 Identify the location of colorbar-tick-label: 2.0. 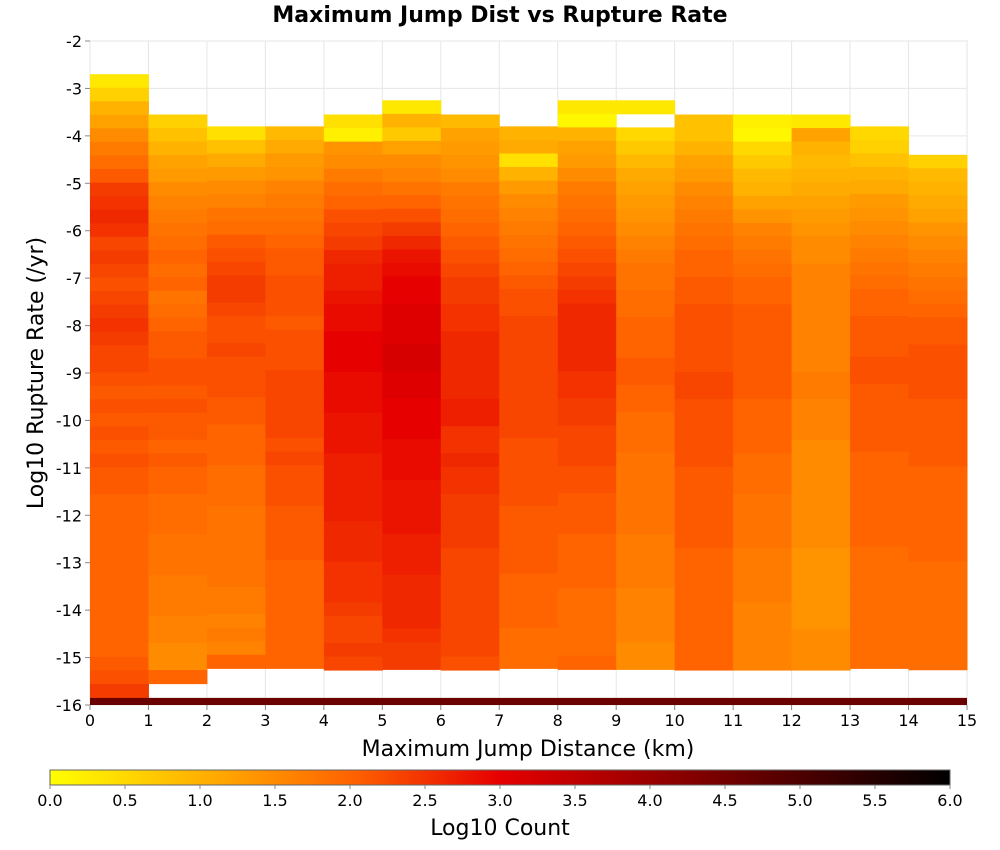
(349, 800).